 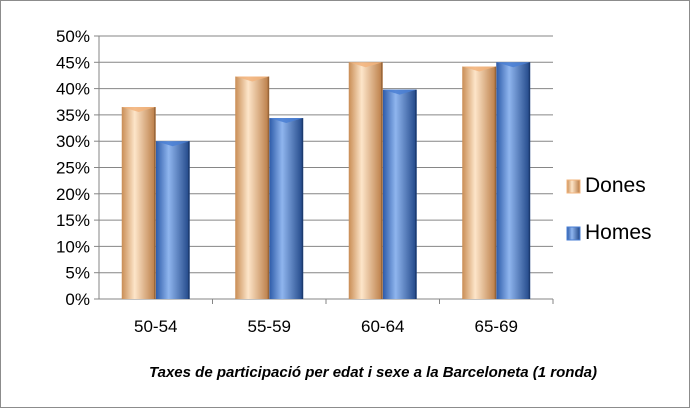 What do you see at coordinates (269, 326) in the screenshot?
I see `x-tick-label: 55-59` at bounding box center [269, 326].